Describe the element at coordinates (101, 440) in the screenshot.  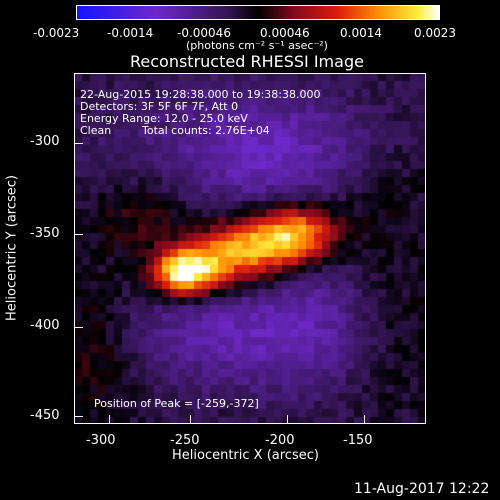
I see `x-tick-label: -300` at that location.